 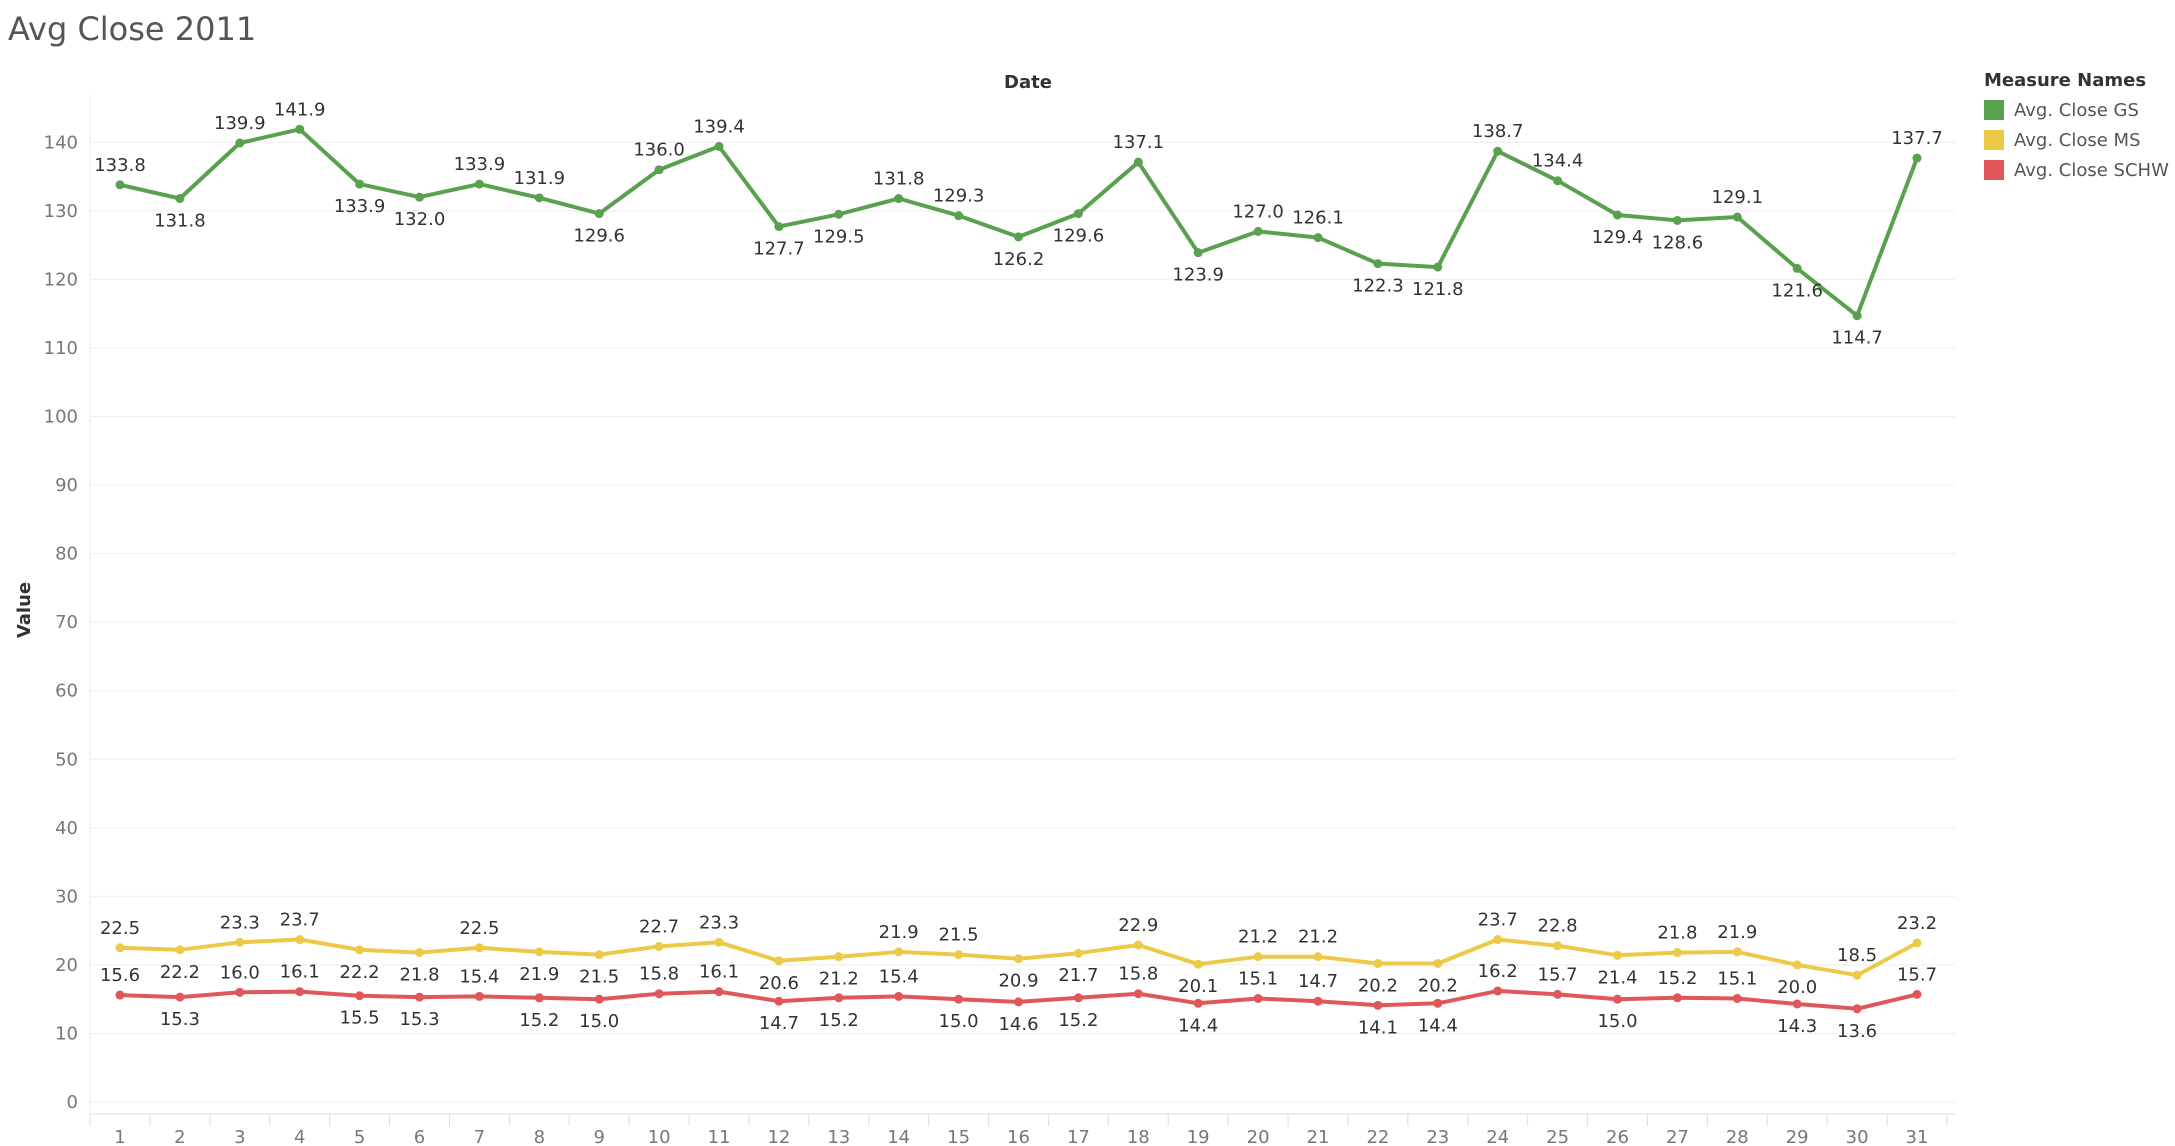 I want to click on legend-label-gs: Avg. Close GS, so click(x=2076, y=110).